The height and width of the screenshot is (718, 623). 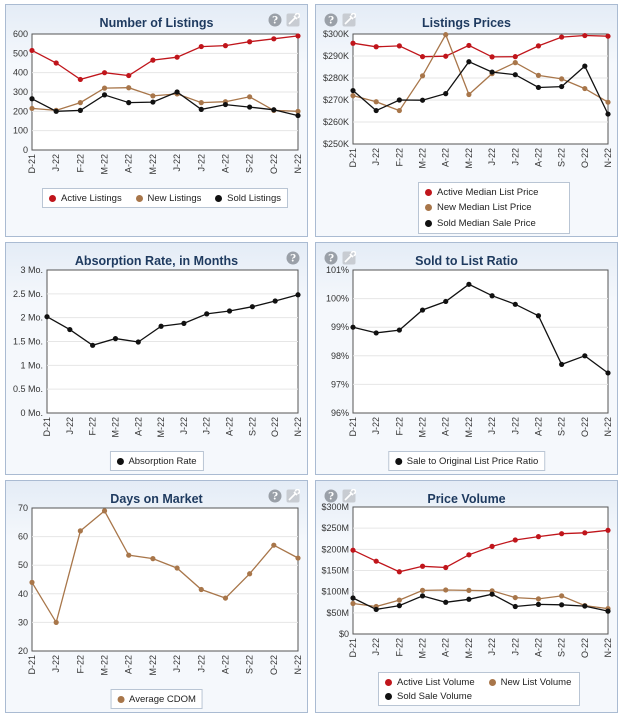 I want to click on legend-item: New List Volume, so click(x=529, y=682).